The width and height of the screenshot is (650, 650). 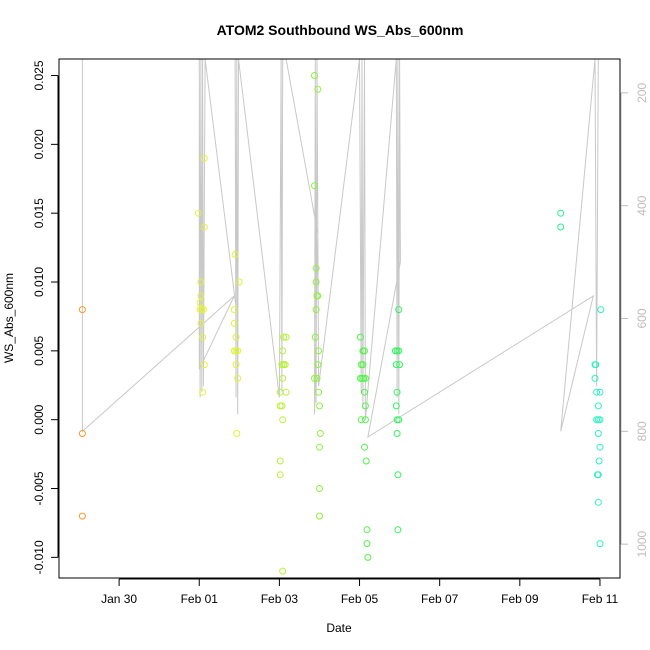 What do you see at coordinates (440, 599) in the screenshot?
I see `x-tick-label: Feb 07` at bounding box center [440, 599].